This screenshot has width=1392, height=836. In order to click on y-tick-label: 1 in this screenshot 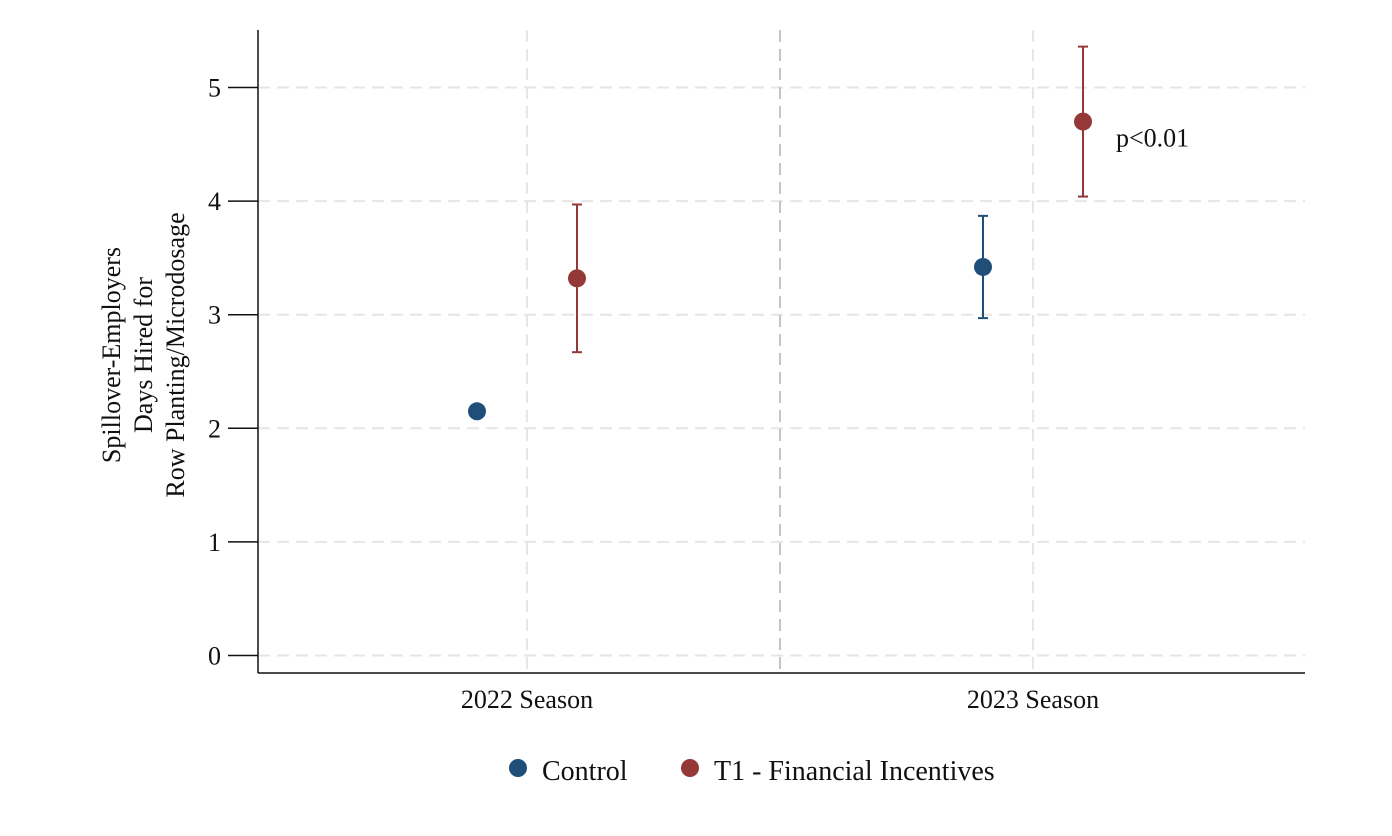, I will do `click(214, 542)`.